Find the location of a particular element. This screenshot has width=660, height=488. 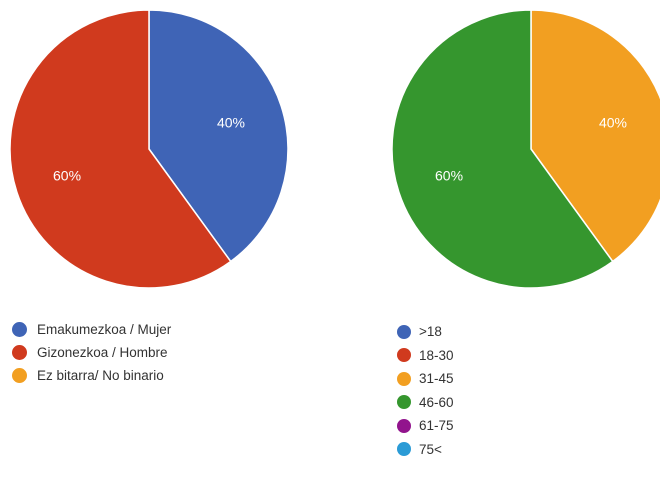

legend-label: Ez bitarra/ No binario is located at coordinates (100, 375).